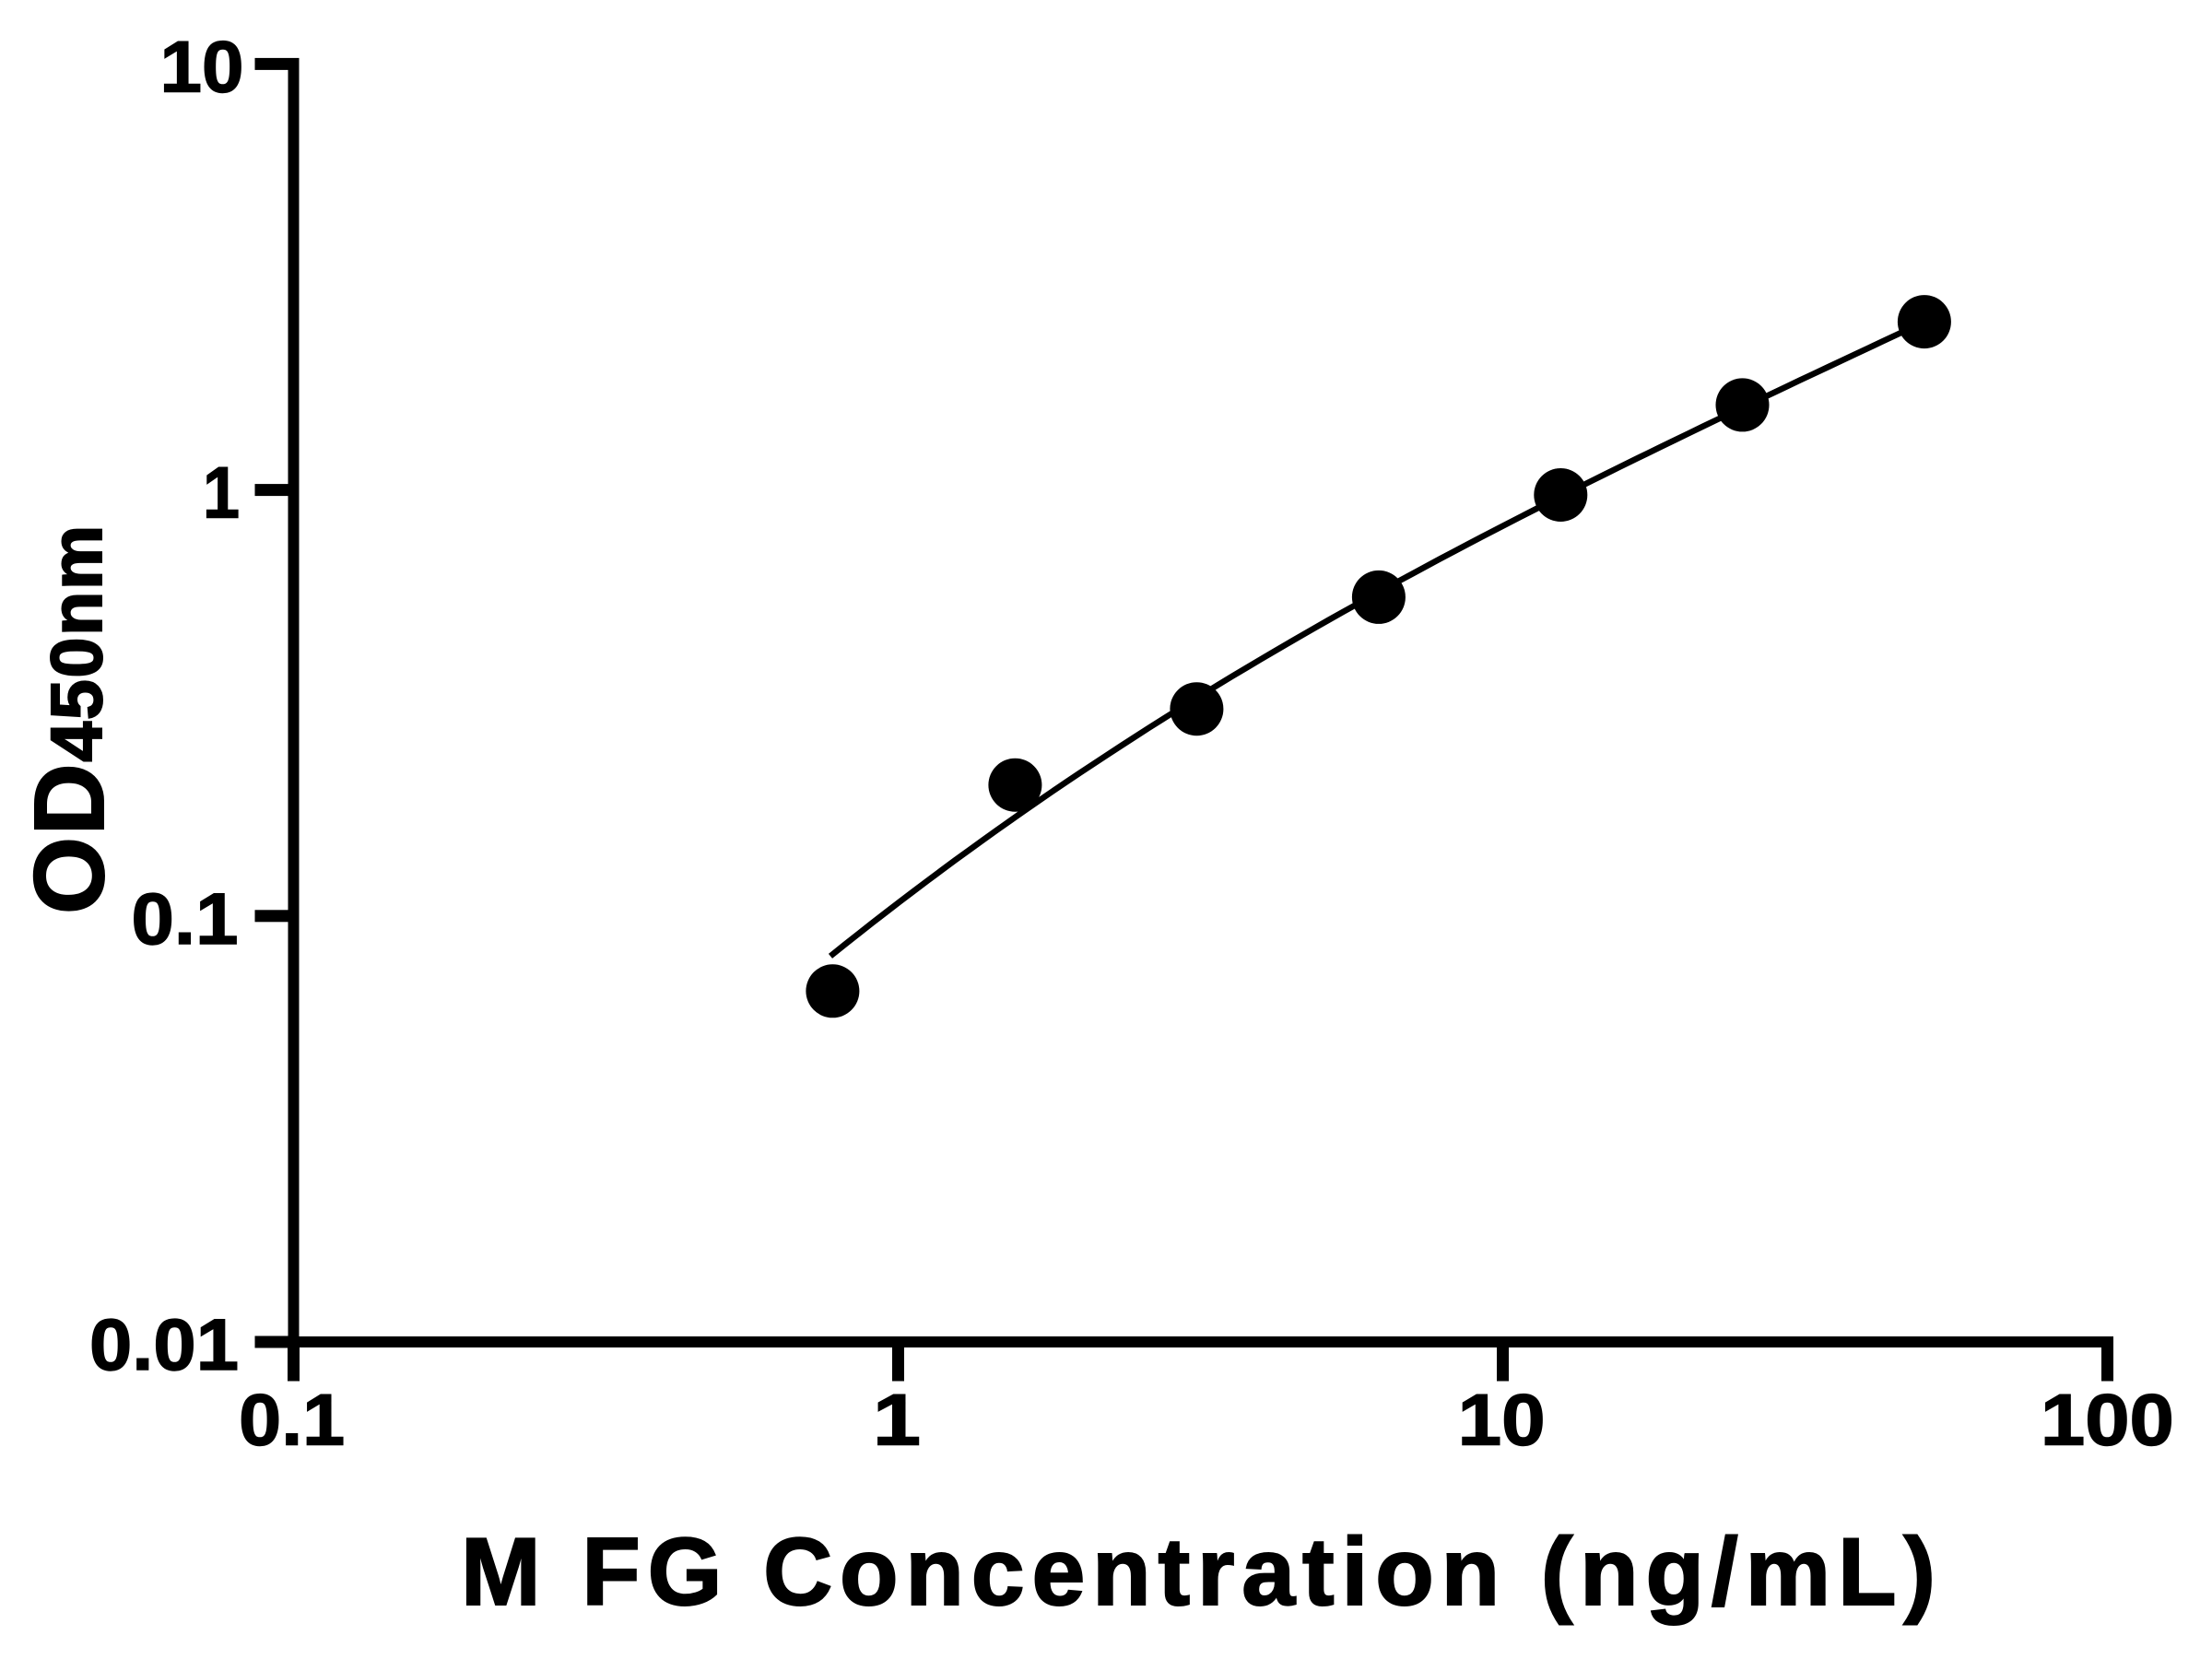  Describe the element at coordinates (1198, 1572) in the screenshot. I see `svg-text: M FG Concentration (ng/mL)` at that location.